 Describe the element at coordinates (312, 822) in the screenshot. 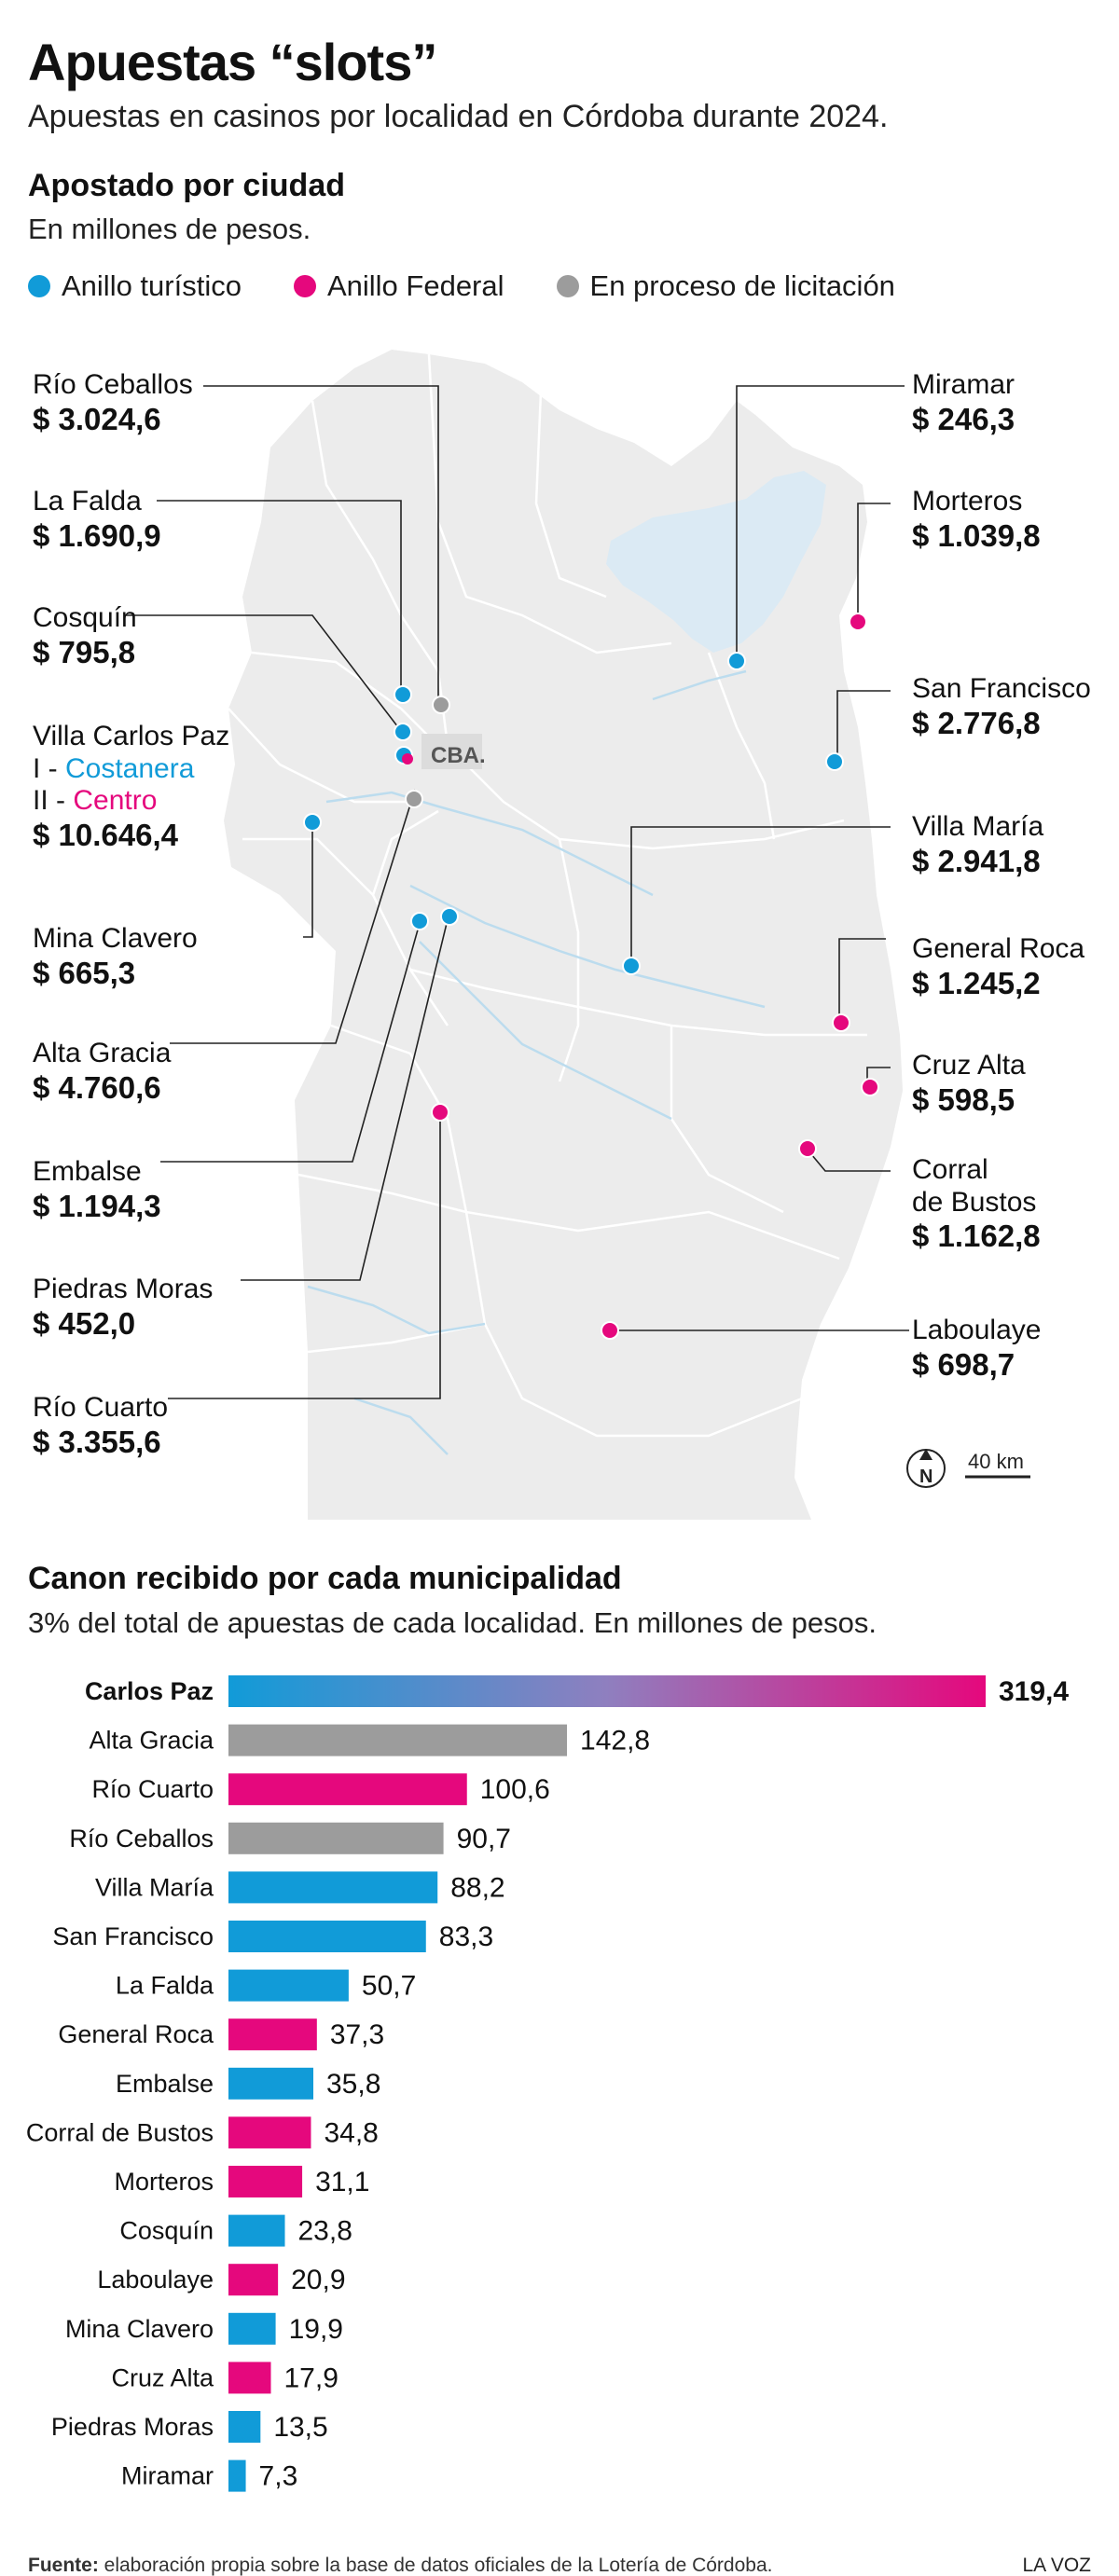

I see `dot-mina-clavero` at that location.